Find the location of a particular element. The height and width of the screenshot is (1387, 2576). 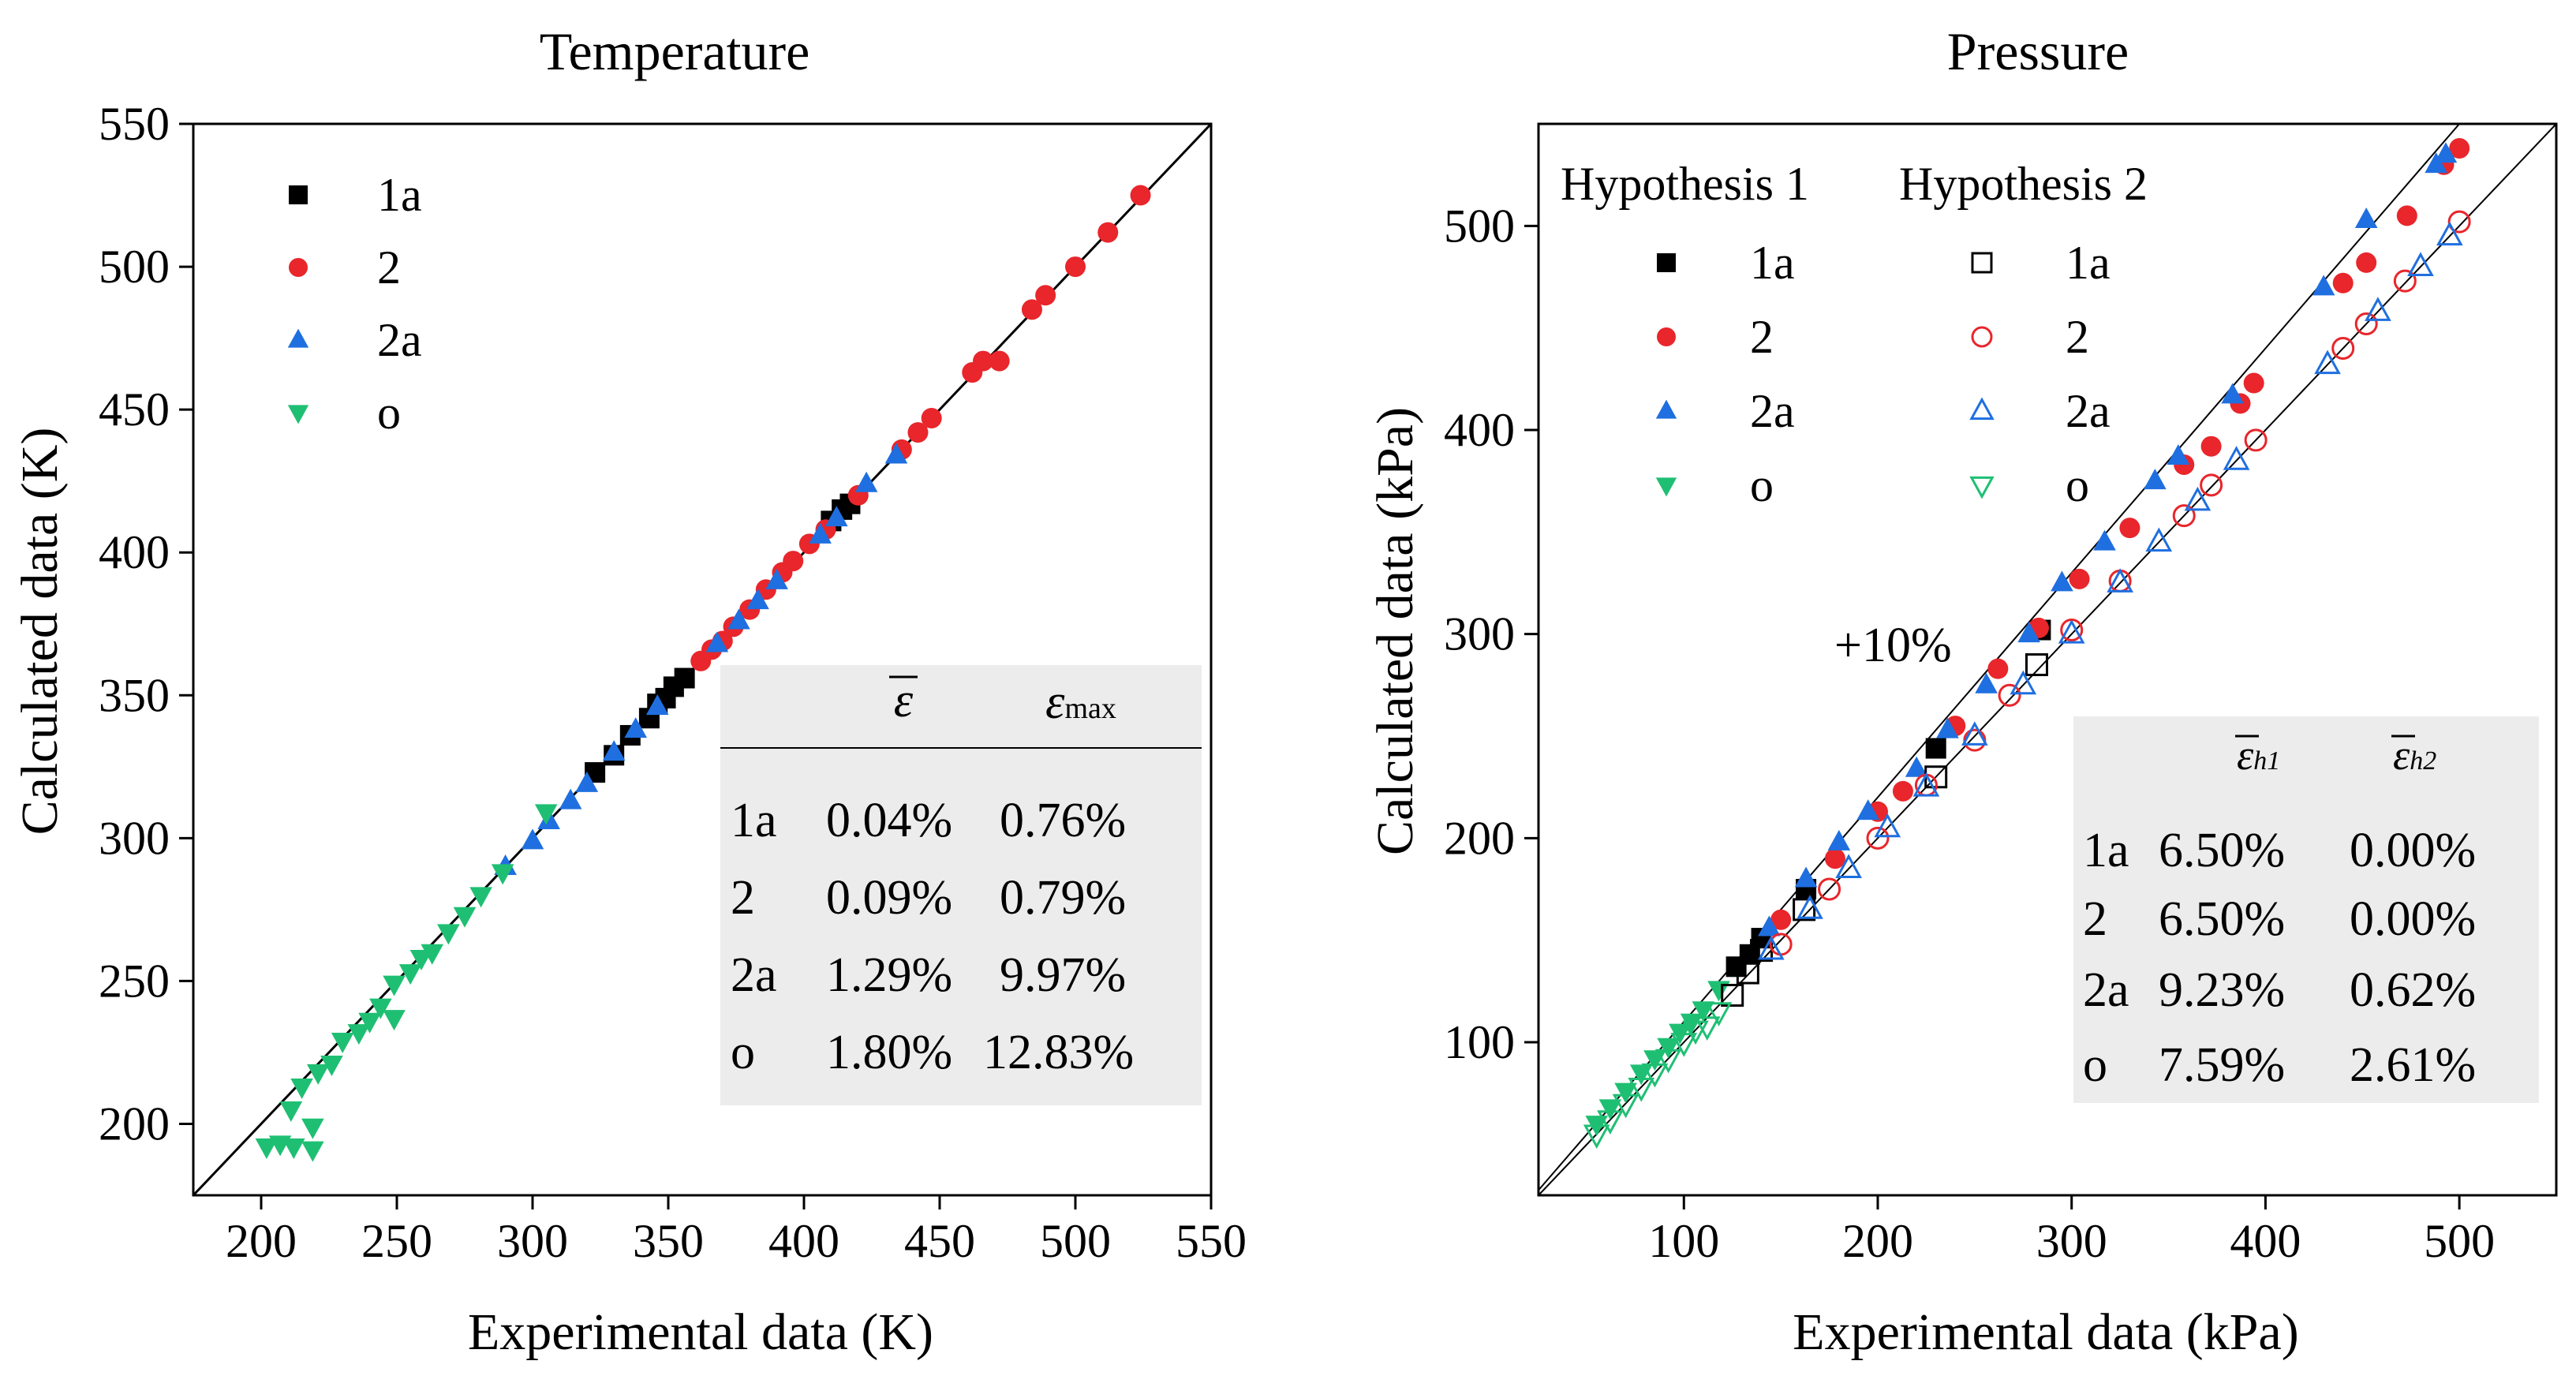

pressure-row-label: 1a is located at coordinates (2106, 851).